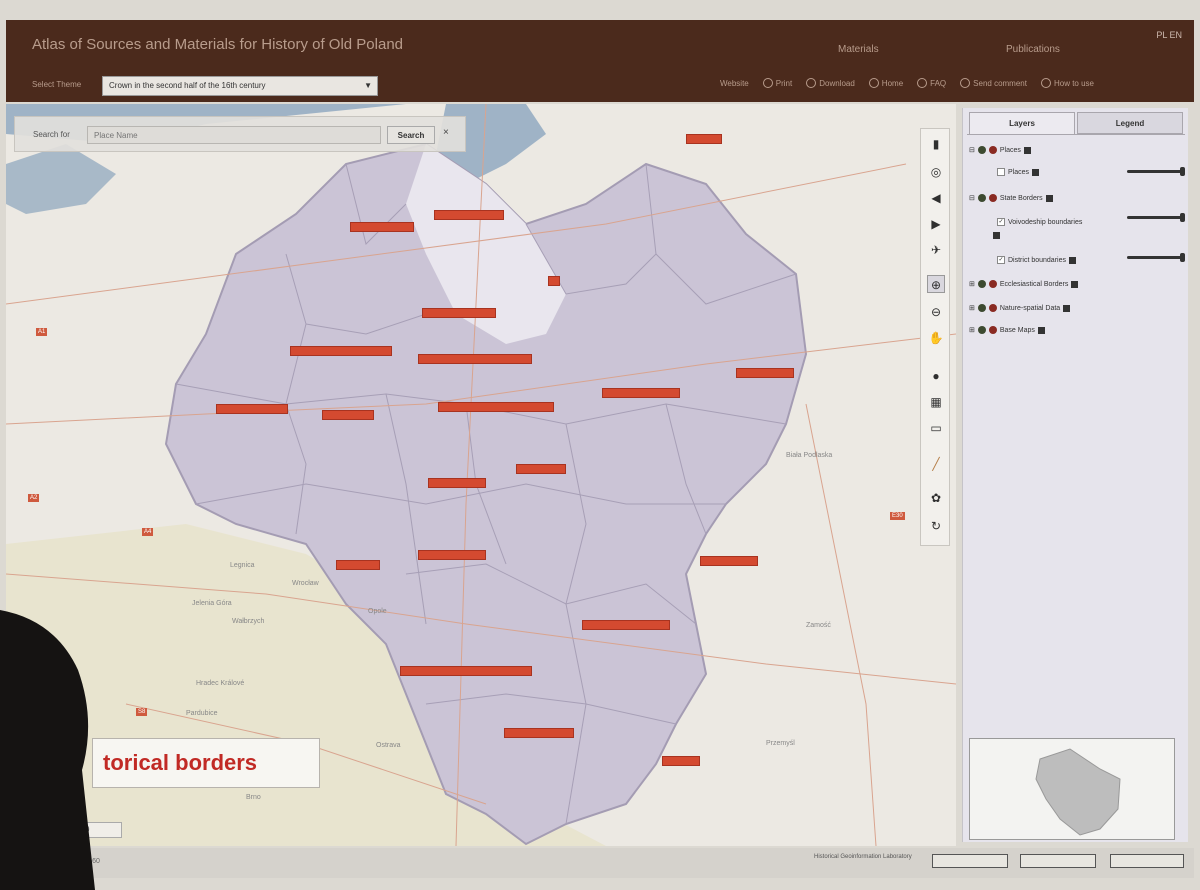  I want to click on nav-publications: Publications, so click(1033, 49).